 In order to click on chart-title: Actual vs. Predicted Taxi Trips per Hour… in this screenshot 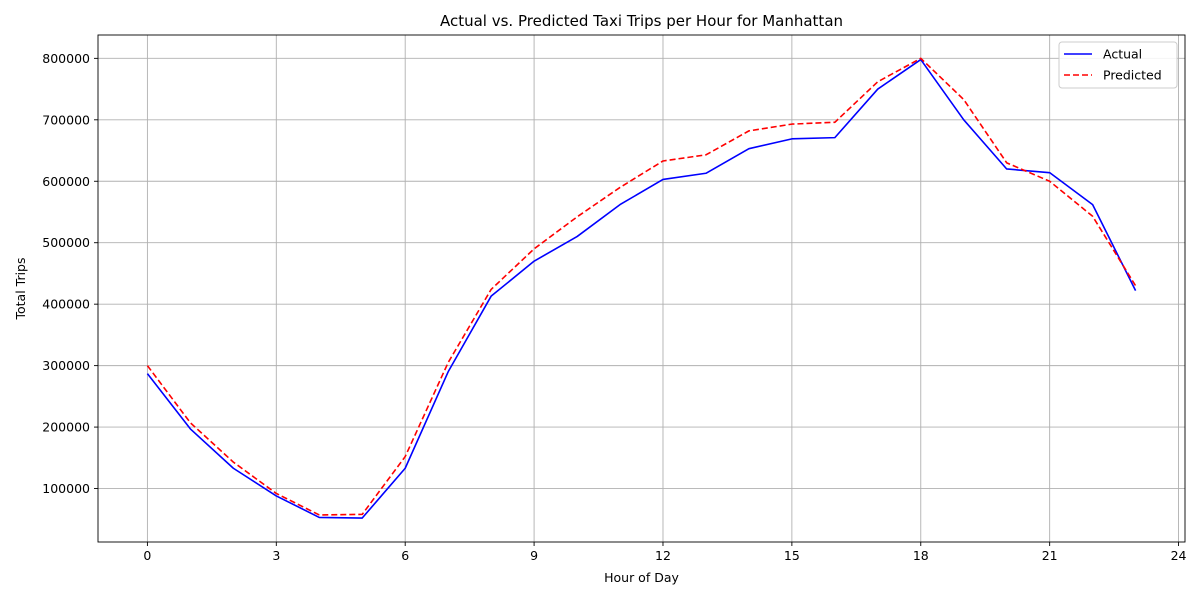, I will do `click(641, 21)`.